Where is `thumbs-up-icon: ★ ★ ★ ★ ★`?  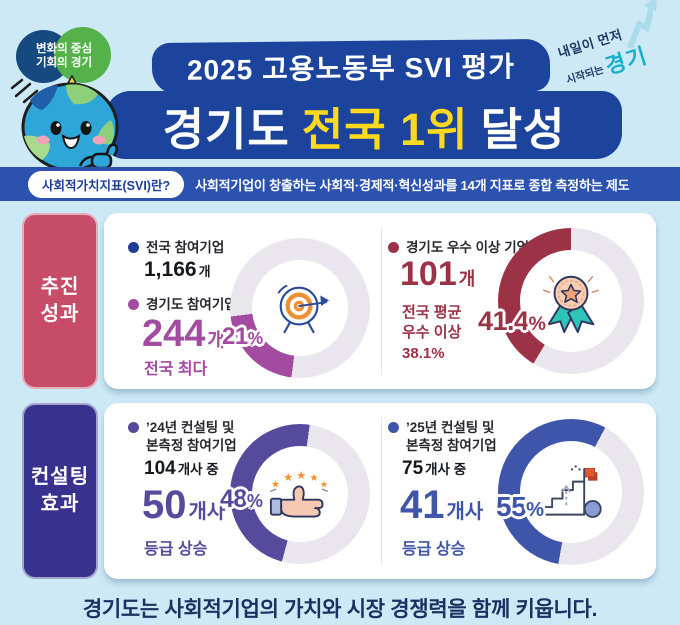
thumbs-up-icon: ★ ★ ★ ★ ★ is located at coordinates (300, 494).